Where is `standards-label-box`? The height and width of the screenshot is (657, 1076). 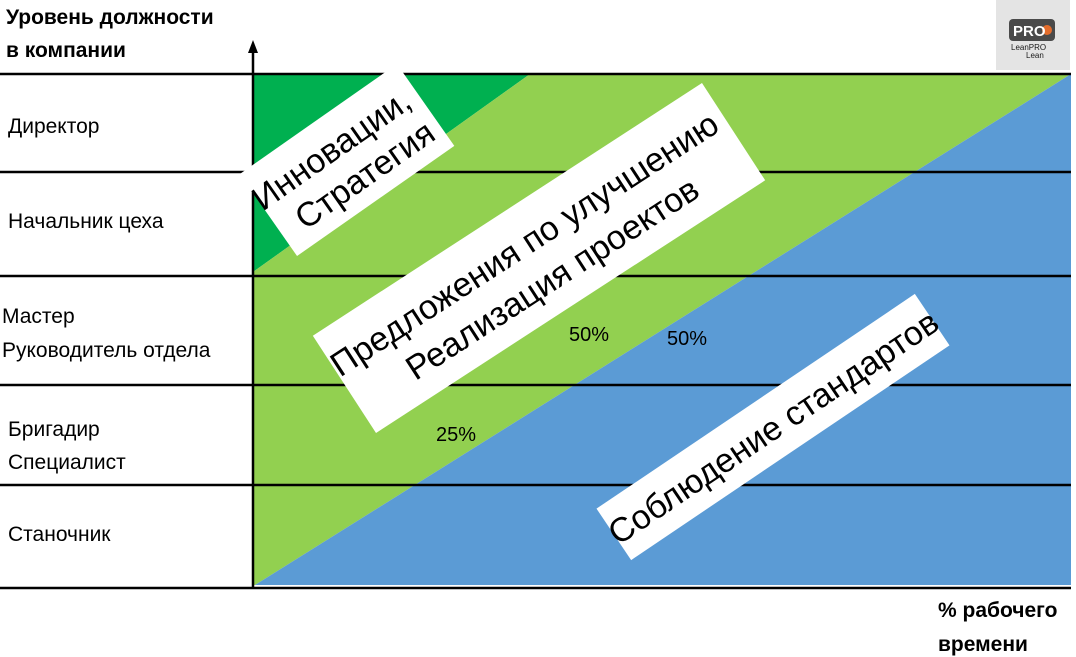
standards-label-box is located at coordinates (773, 427).